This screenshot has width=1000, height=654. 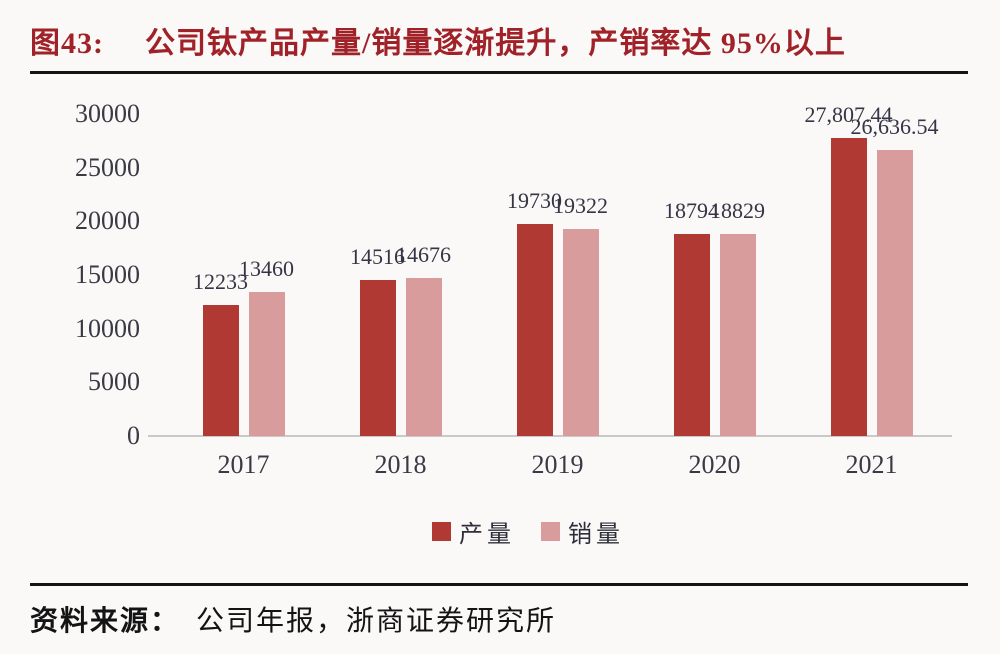 I want to click on x-tick-label-2019: 2019, so click(x=557, y=464).